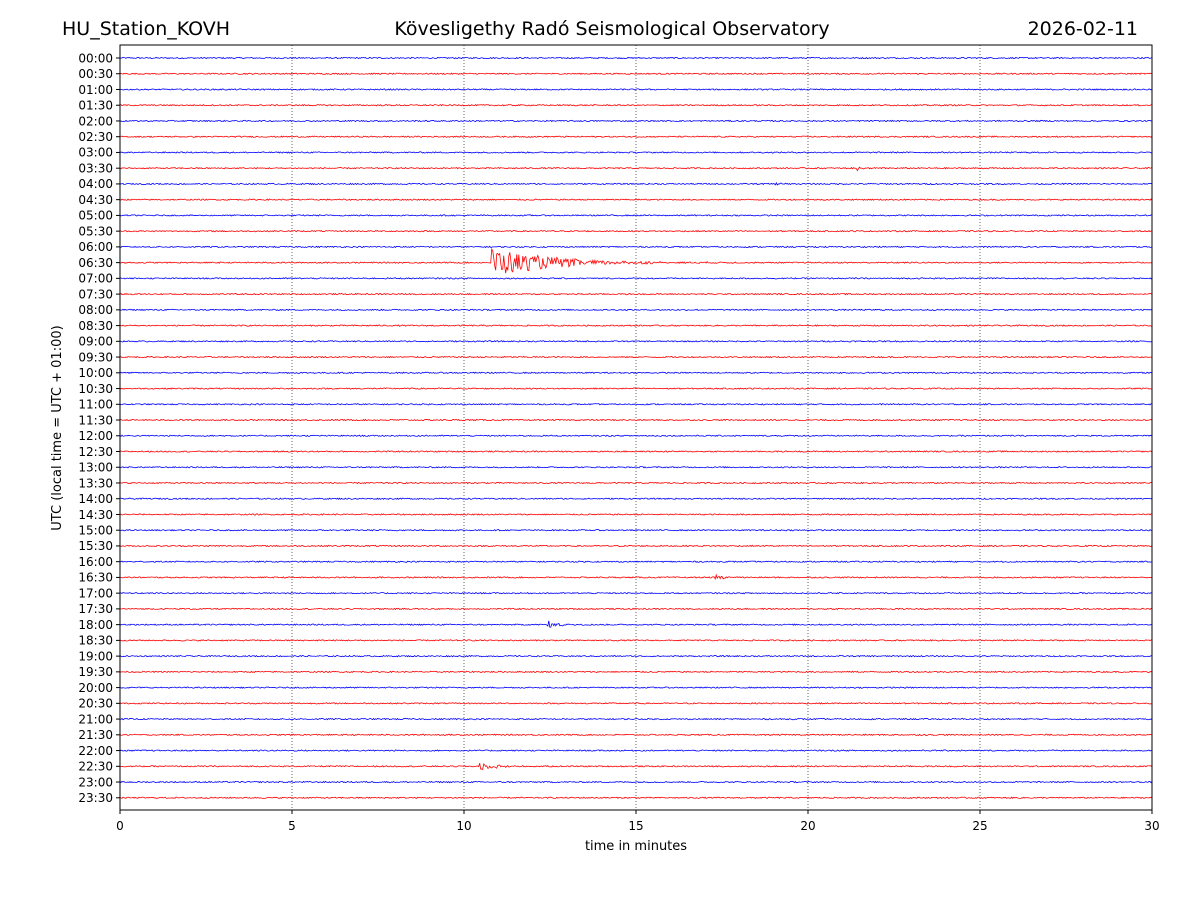  What do you see at coordinates (95, 420) in the screenshot?
I see `y-tick-label: 11:30` at bounding box center [95, 420].